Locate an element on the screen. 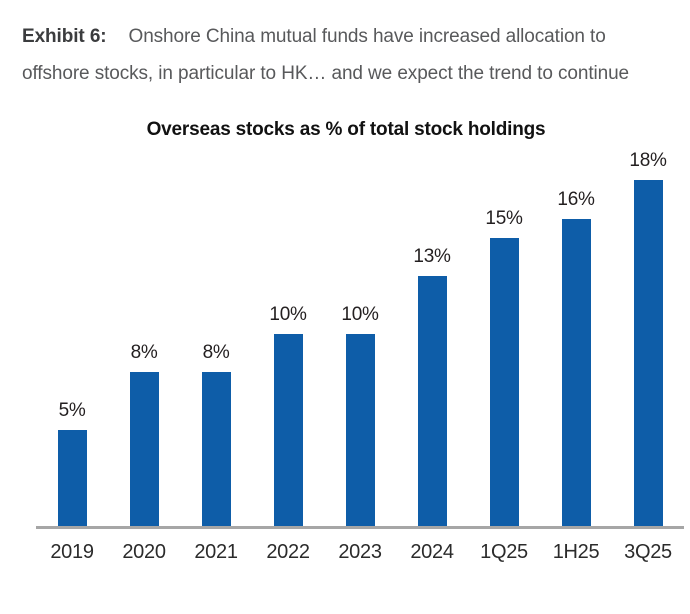 The height and width of the screenshot is (614, 690). x-axis-tick-label: 2024 is located at coordinates (432, 552).